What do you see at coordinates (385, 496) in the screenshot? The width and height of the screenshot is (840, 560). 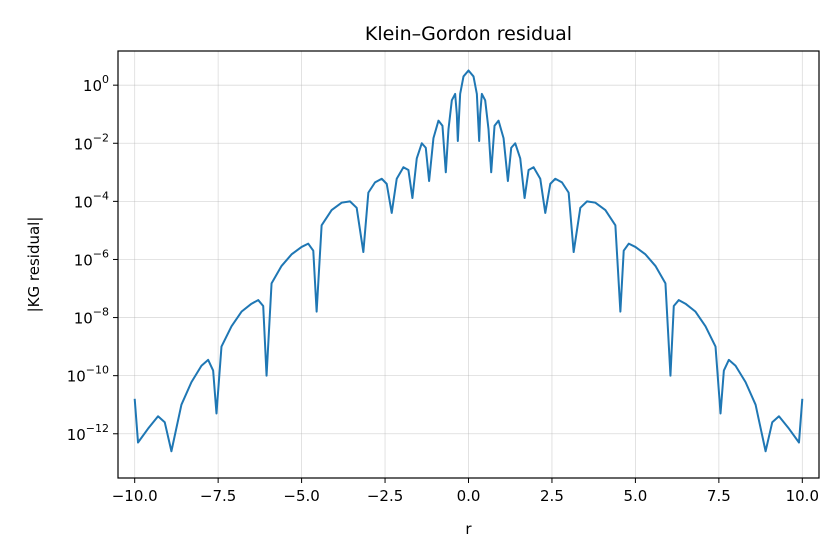 I see `x-tick-label: −2.5` at bounding box center [385, 496].